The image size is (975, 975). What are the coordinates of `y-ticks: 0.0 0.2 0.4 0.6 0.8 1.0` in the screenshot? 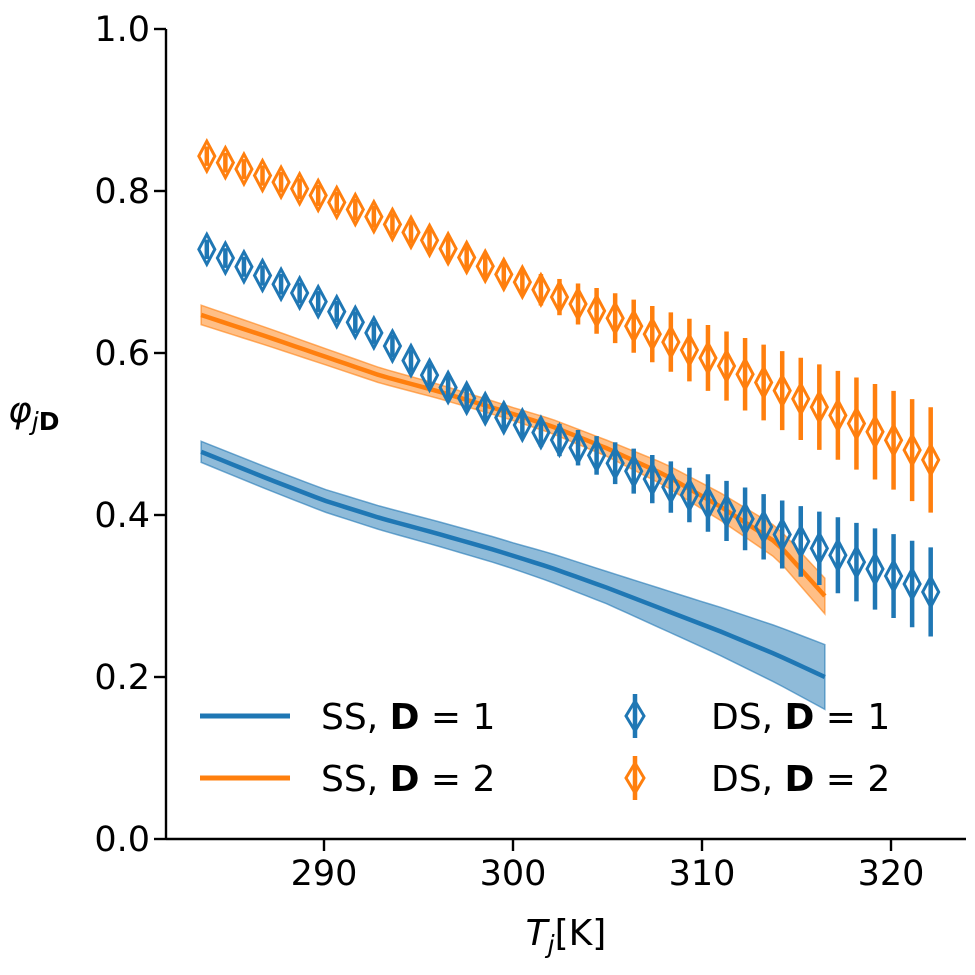 It's located at (130, 435).